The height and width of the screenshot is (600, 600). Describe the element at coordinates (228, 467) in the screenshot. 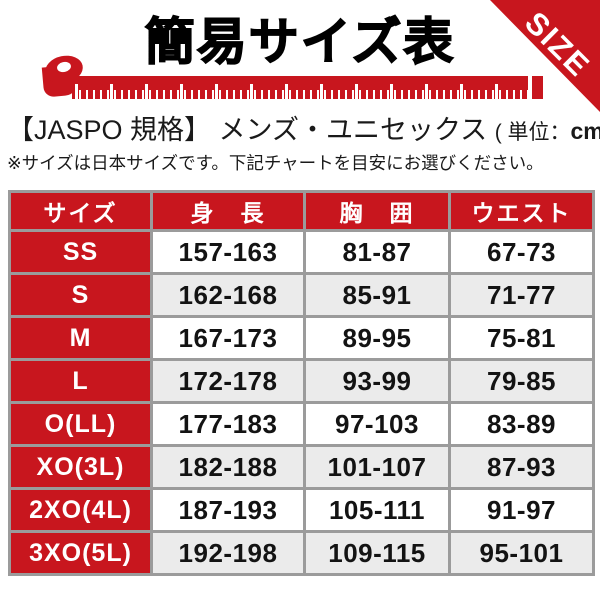

I see `height-cell: 182-188` at that location.